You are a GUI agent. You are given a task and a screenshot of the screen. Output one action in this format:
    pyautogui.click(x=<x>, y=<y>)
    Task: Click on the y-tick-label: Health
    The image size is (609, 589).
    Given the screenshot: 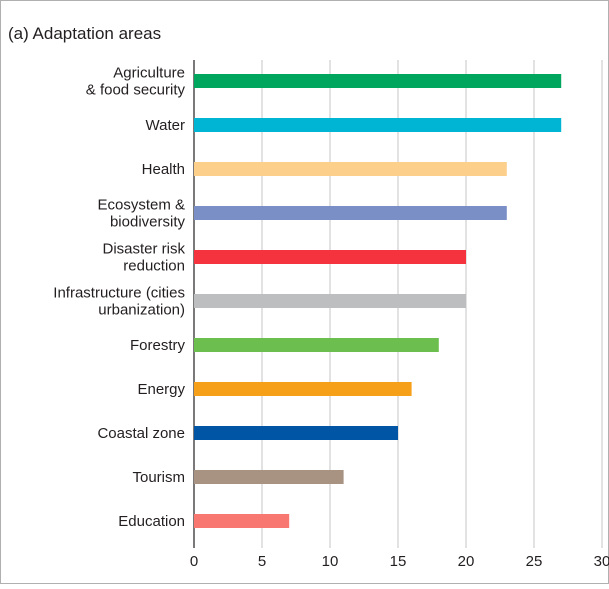 What is the action you would take?
    pyautogui.click(x=163, y=169)
    